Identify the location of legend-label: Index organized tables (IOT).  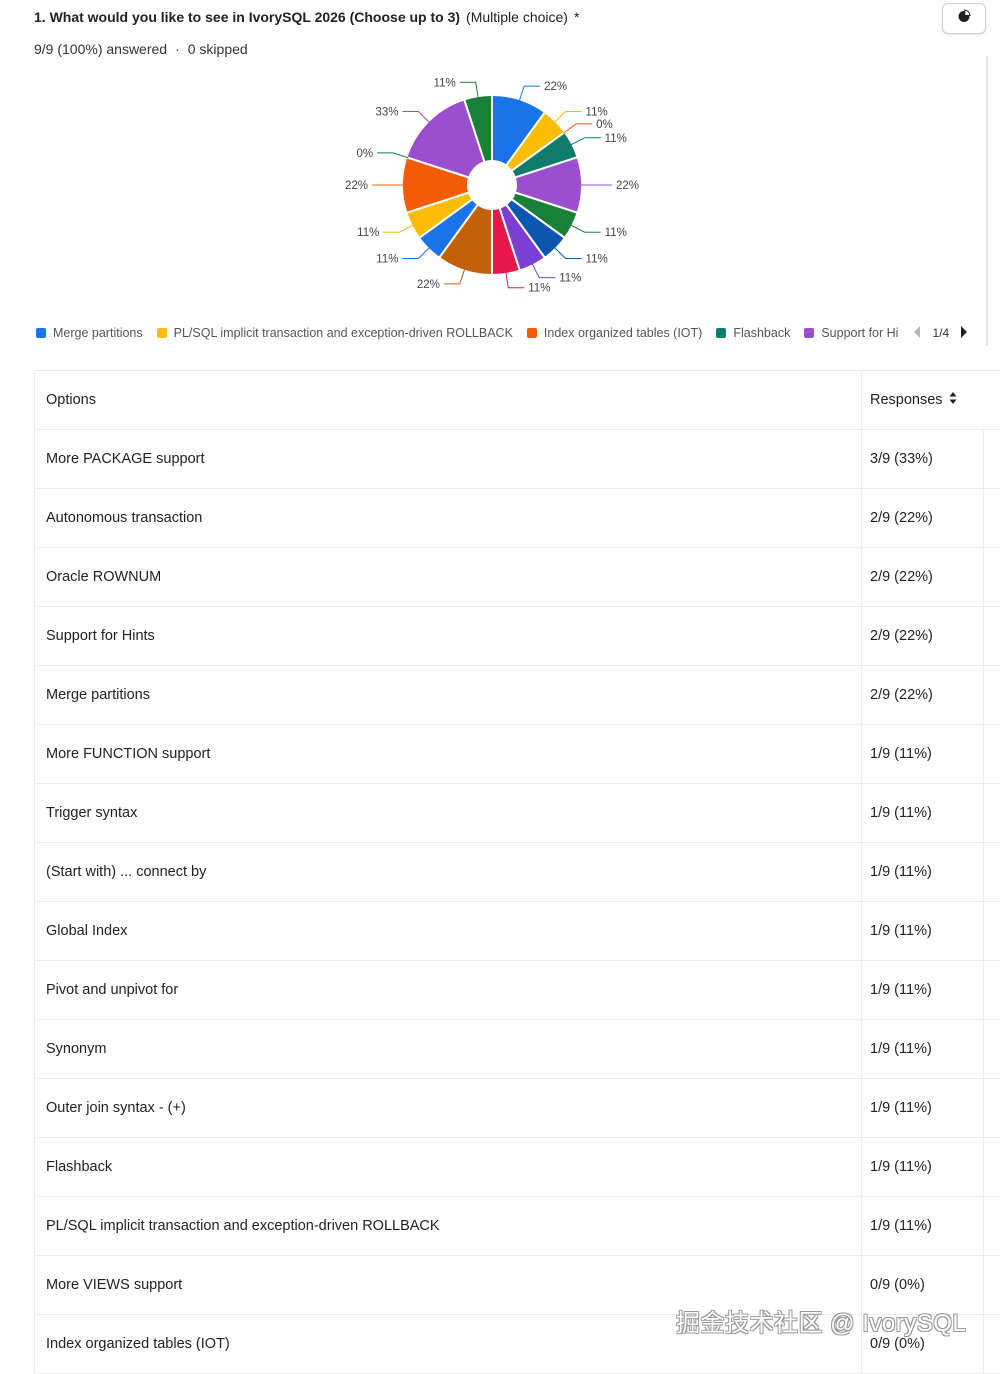
(623, 333).